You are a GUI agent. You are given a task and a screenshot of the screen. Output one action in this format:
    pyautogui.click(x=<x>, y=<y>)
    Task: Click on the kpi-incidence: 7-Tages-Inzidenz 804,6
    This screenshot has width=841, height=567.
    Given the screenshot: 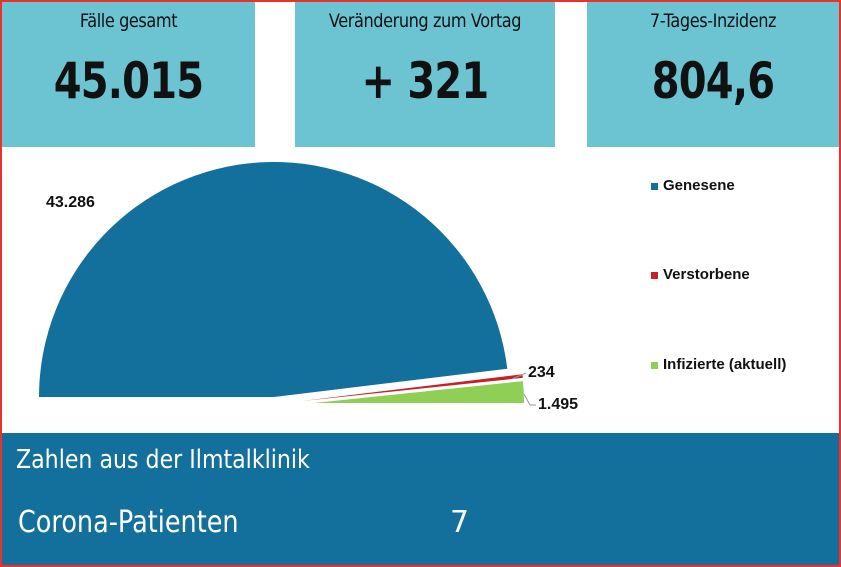 What is the action you would take?
    pyautogui.click(x=713, y=74)
    